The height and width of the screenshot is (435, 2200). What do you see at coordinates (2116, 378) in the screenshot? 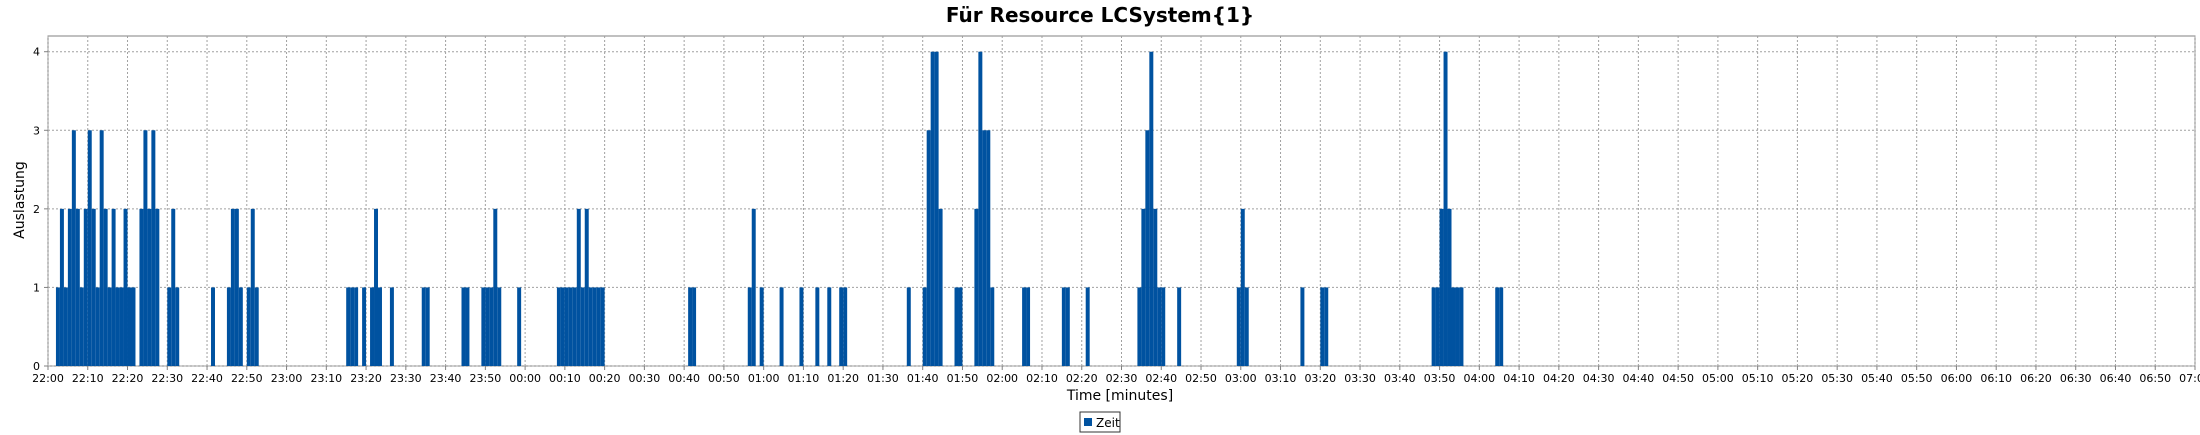
I see `x-tick-label: 06:40` at bounding box center [2116, 378].